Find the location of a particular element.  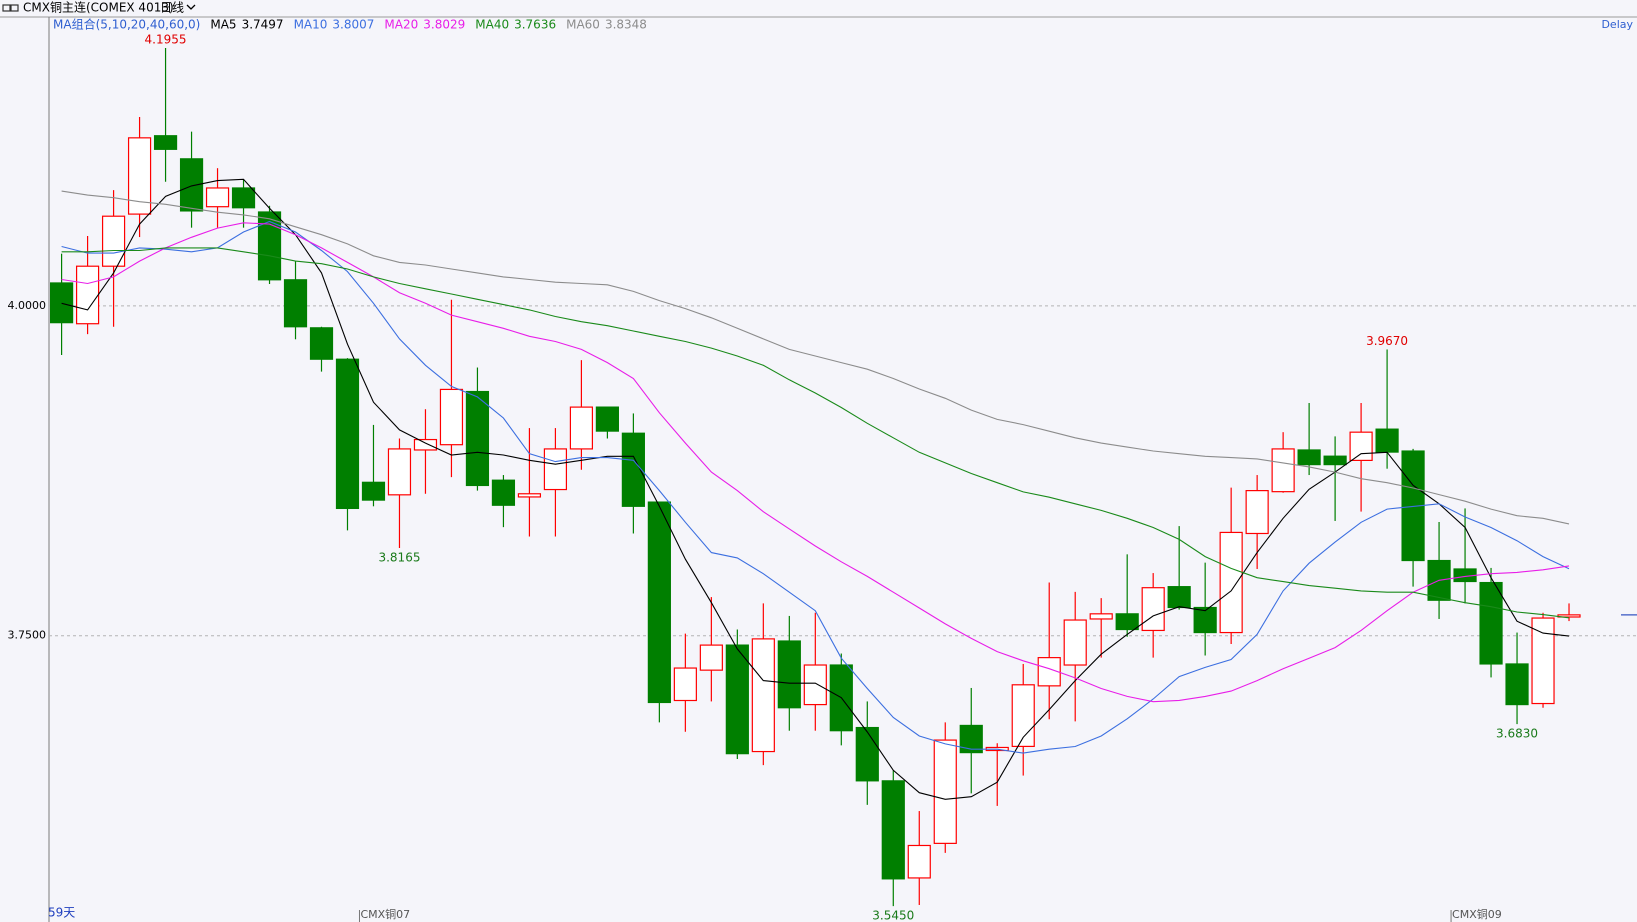

x-tick-label: CMX铜09 is located at coordinates (1477, 914).